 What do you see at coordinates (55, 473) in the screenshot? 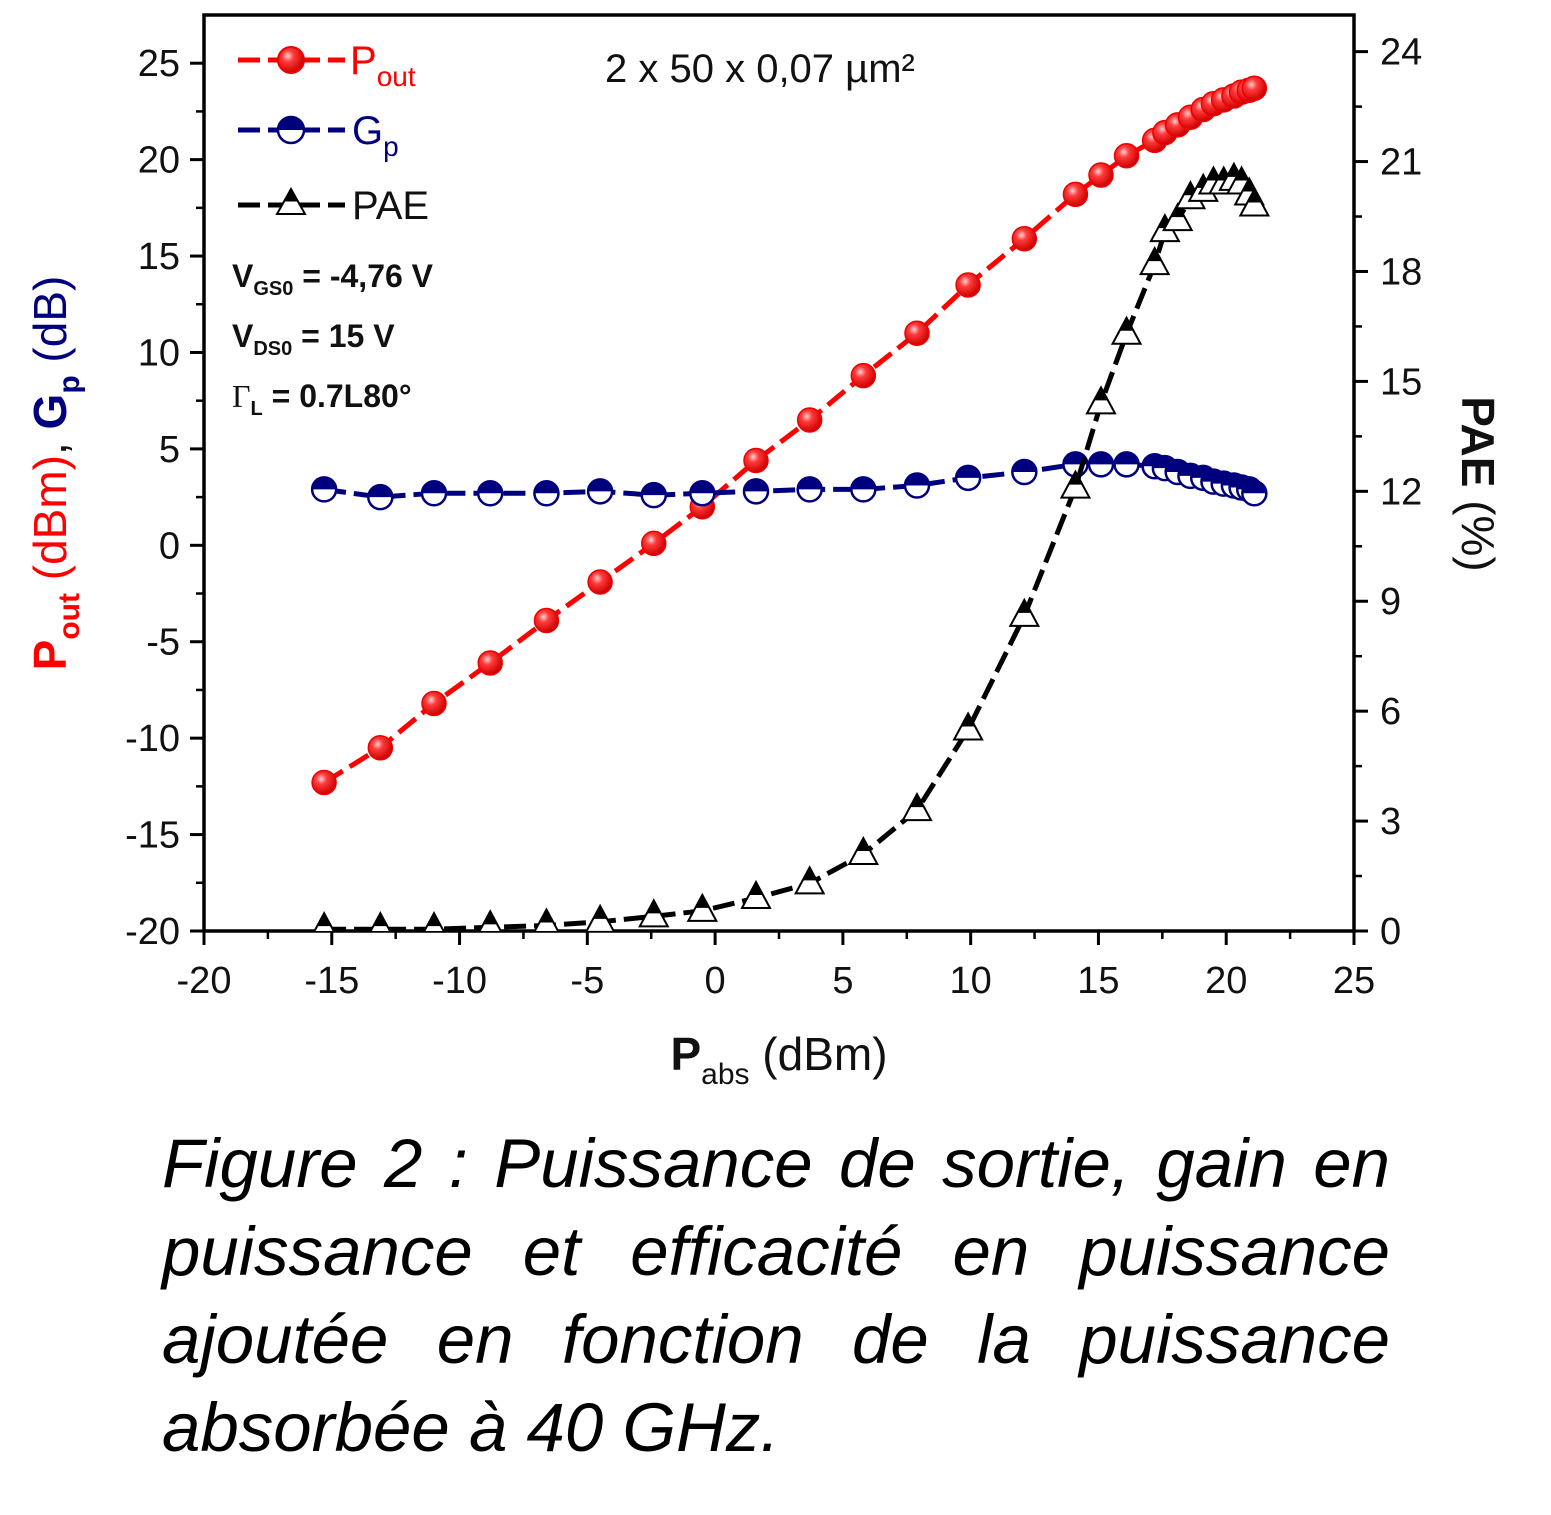
I see `y-axis-left-title: Pout (dBm), Gp (dB)` at bounding box center [55, 473].